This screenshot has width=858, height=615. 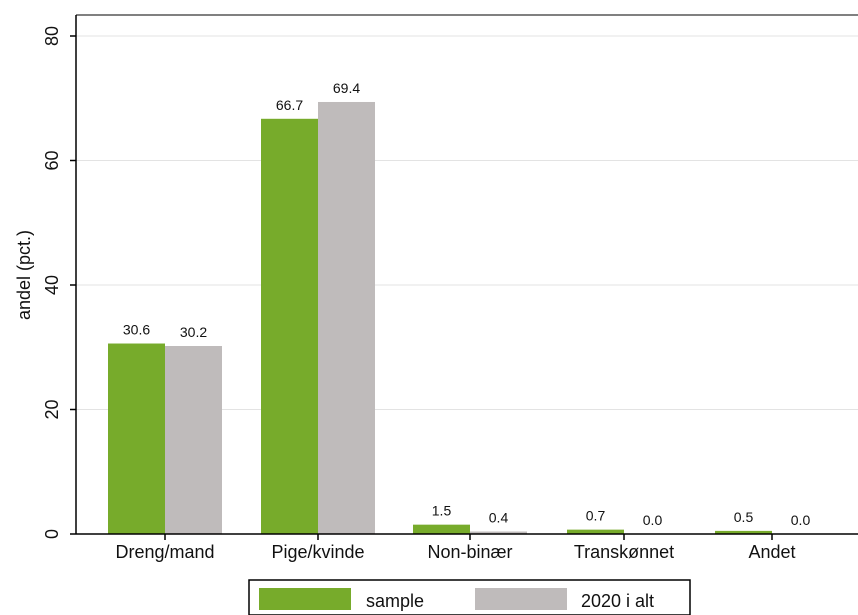 What do you see at coordinates (469, 597) in the screenshot?
I see `legend: sample 2020 i alt` at bounding box center [469, 597].